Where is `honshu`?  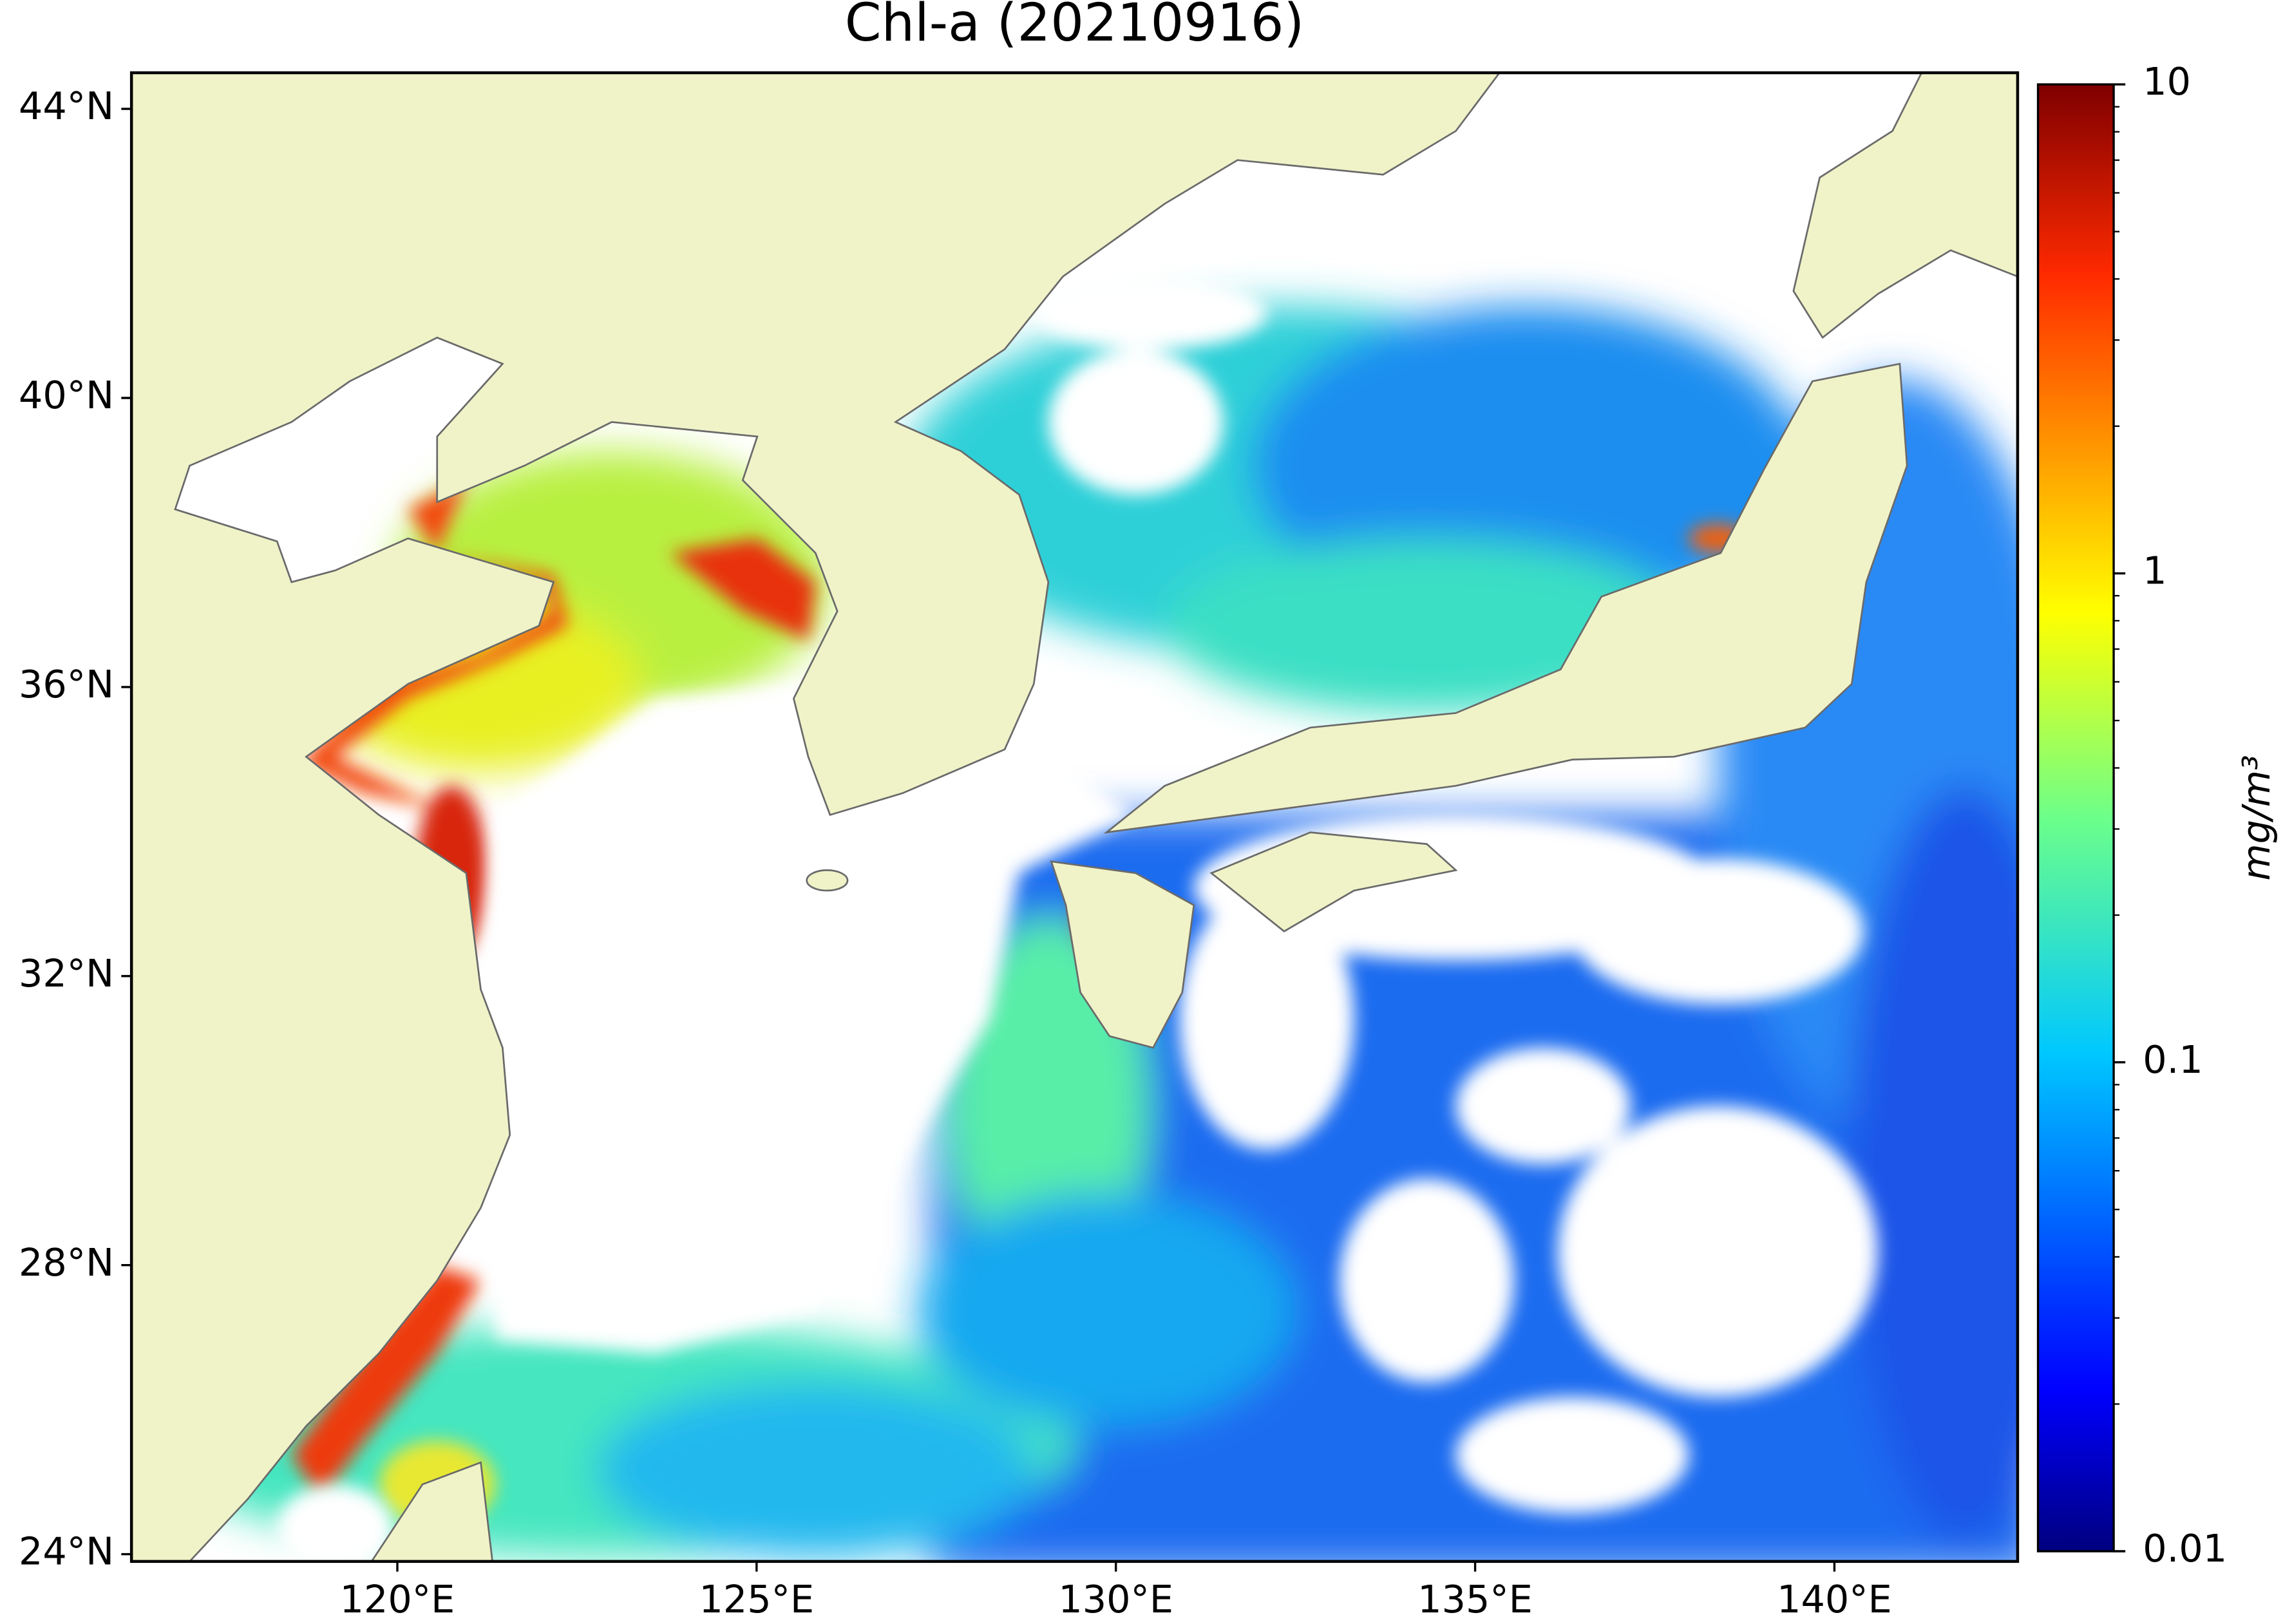
honshu is located at coordinates (1505, 598).